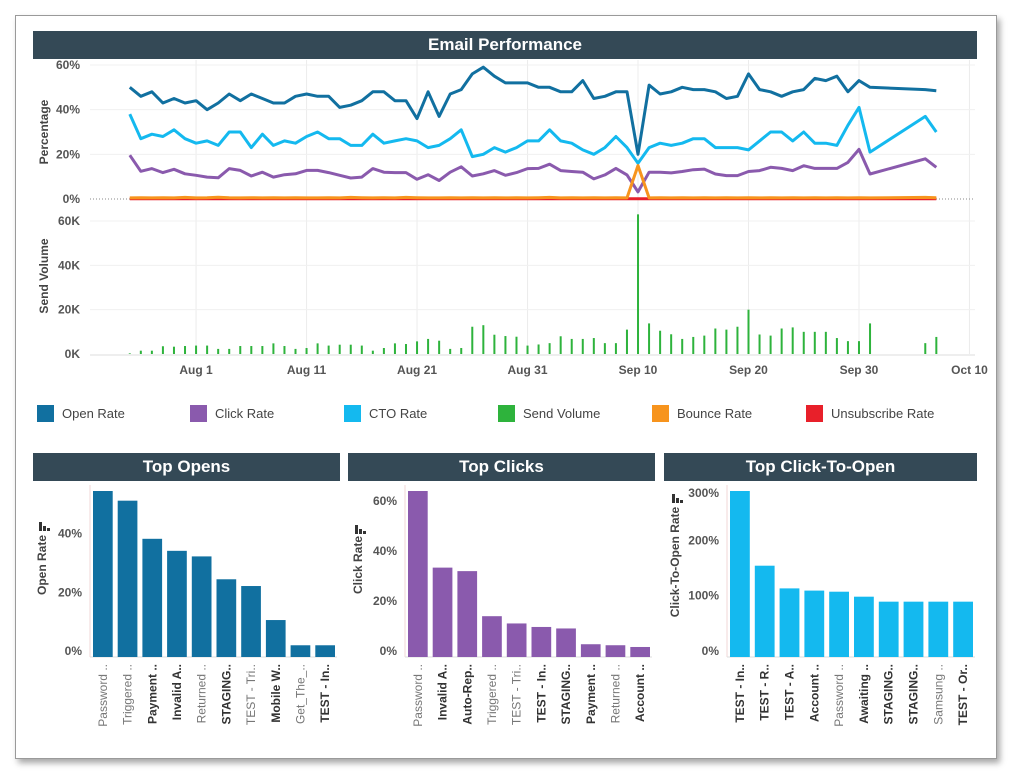 The image size is (1018, 781). What do you see at coordinates (44, 131) in the screenshot?
I see `percentage-axis-title: Percentage` at bounding box center [44, 131].